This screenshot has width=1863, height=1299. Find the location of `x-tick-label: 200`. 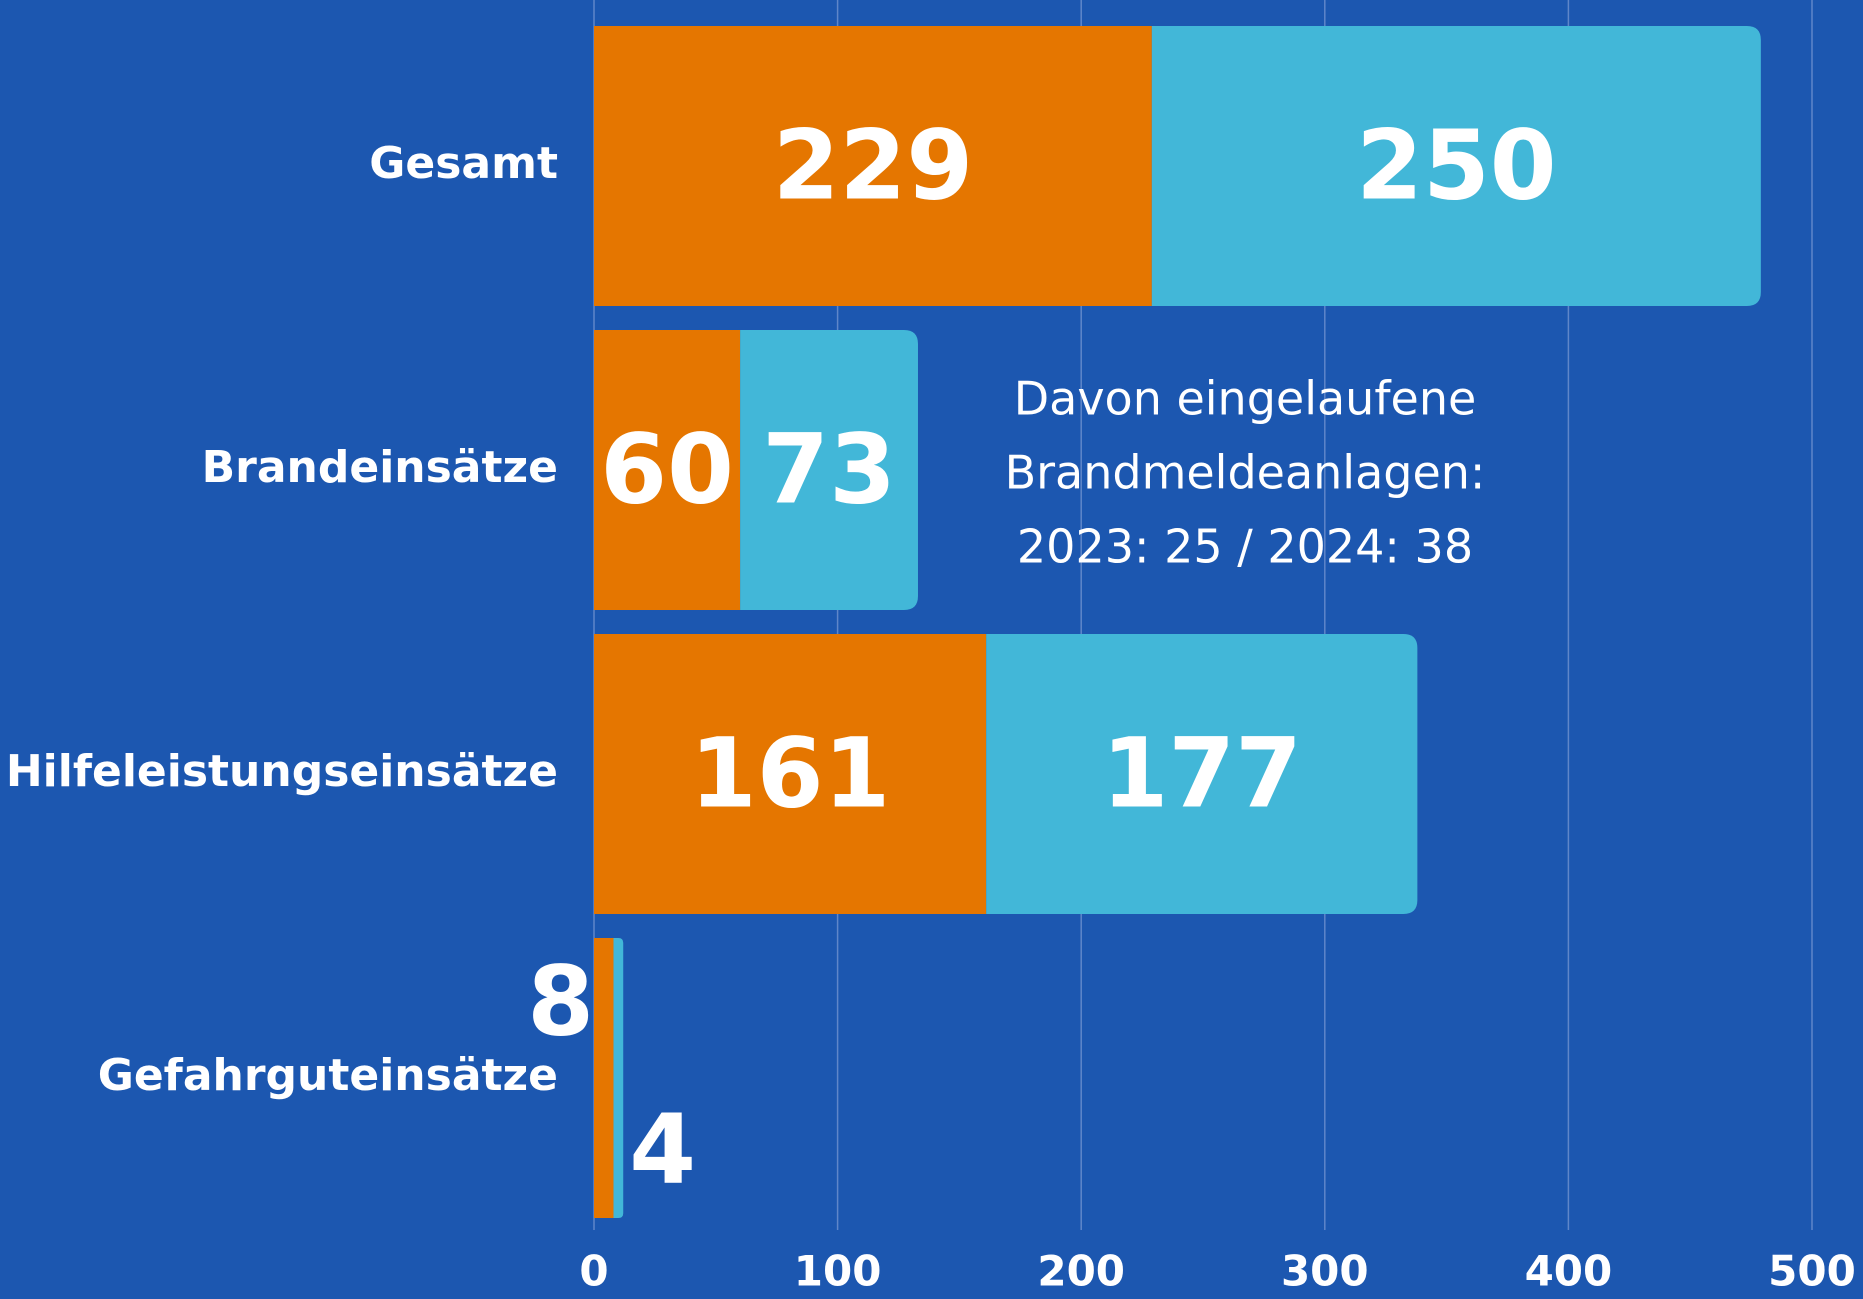

x-tick-label: 200 is located at coordinates (1081, 1271).